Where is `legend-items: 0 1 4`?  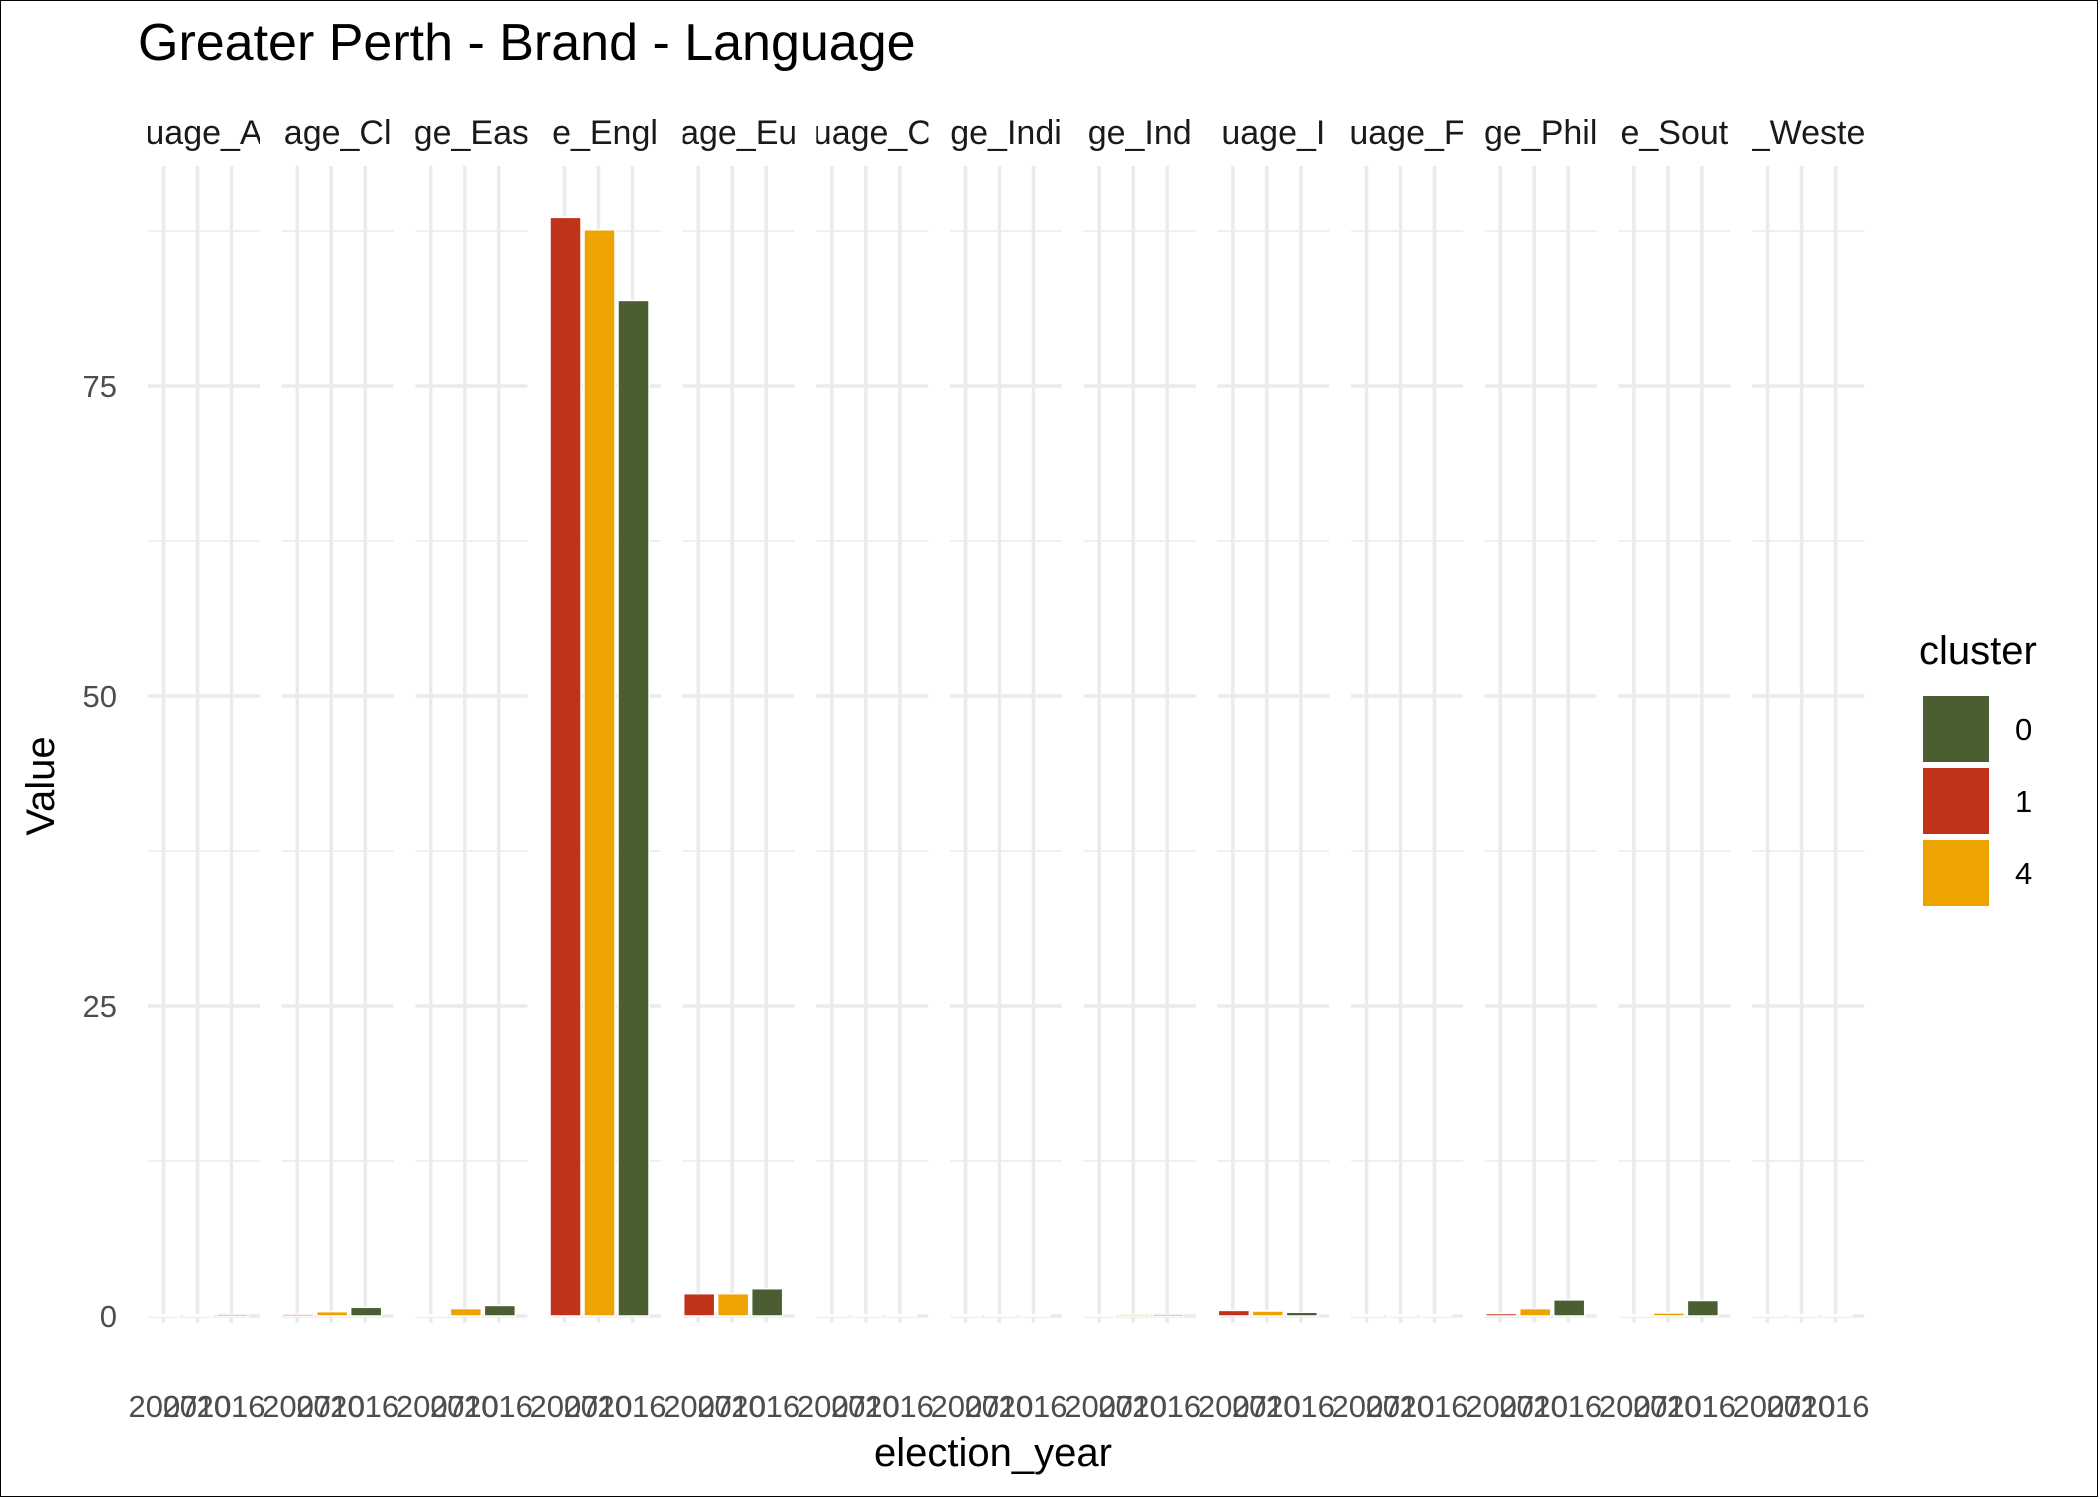
legend-items: 0 1 4 is located at coordinates (1977, 801).